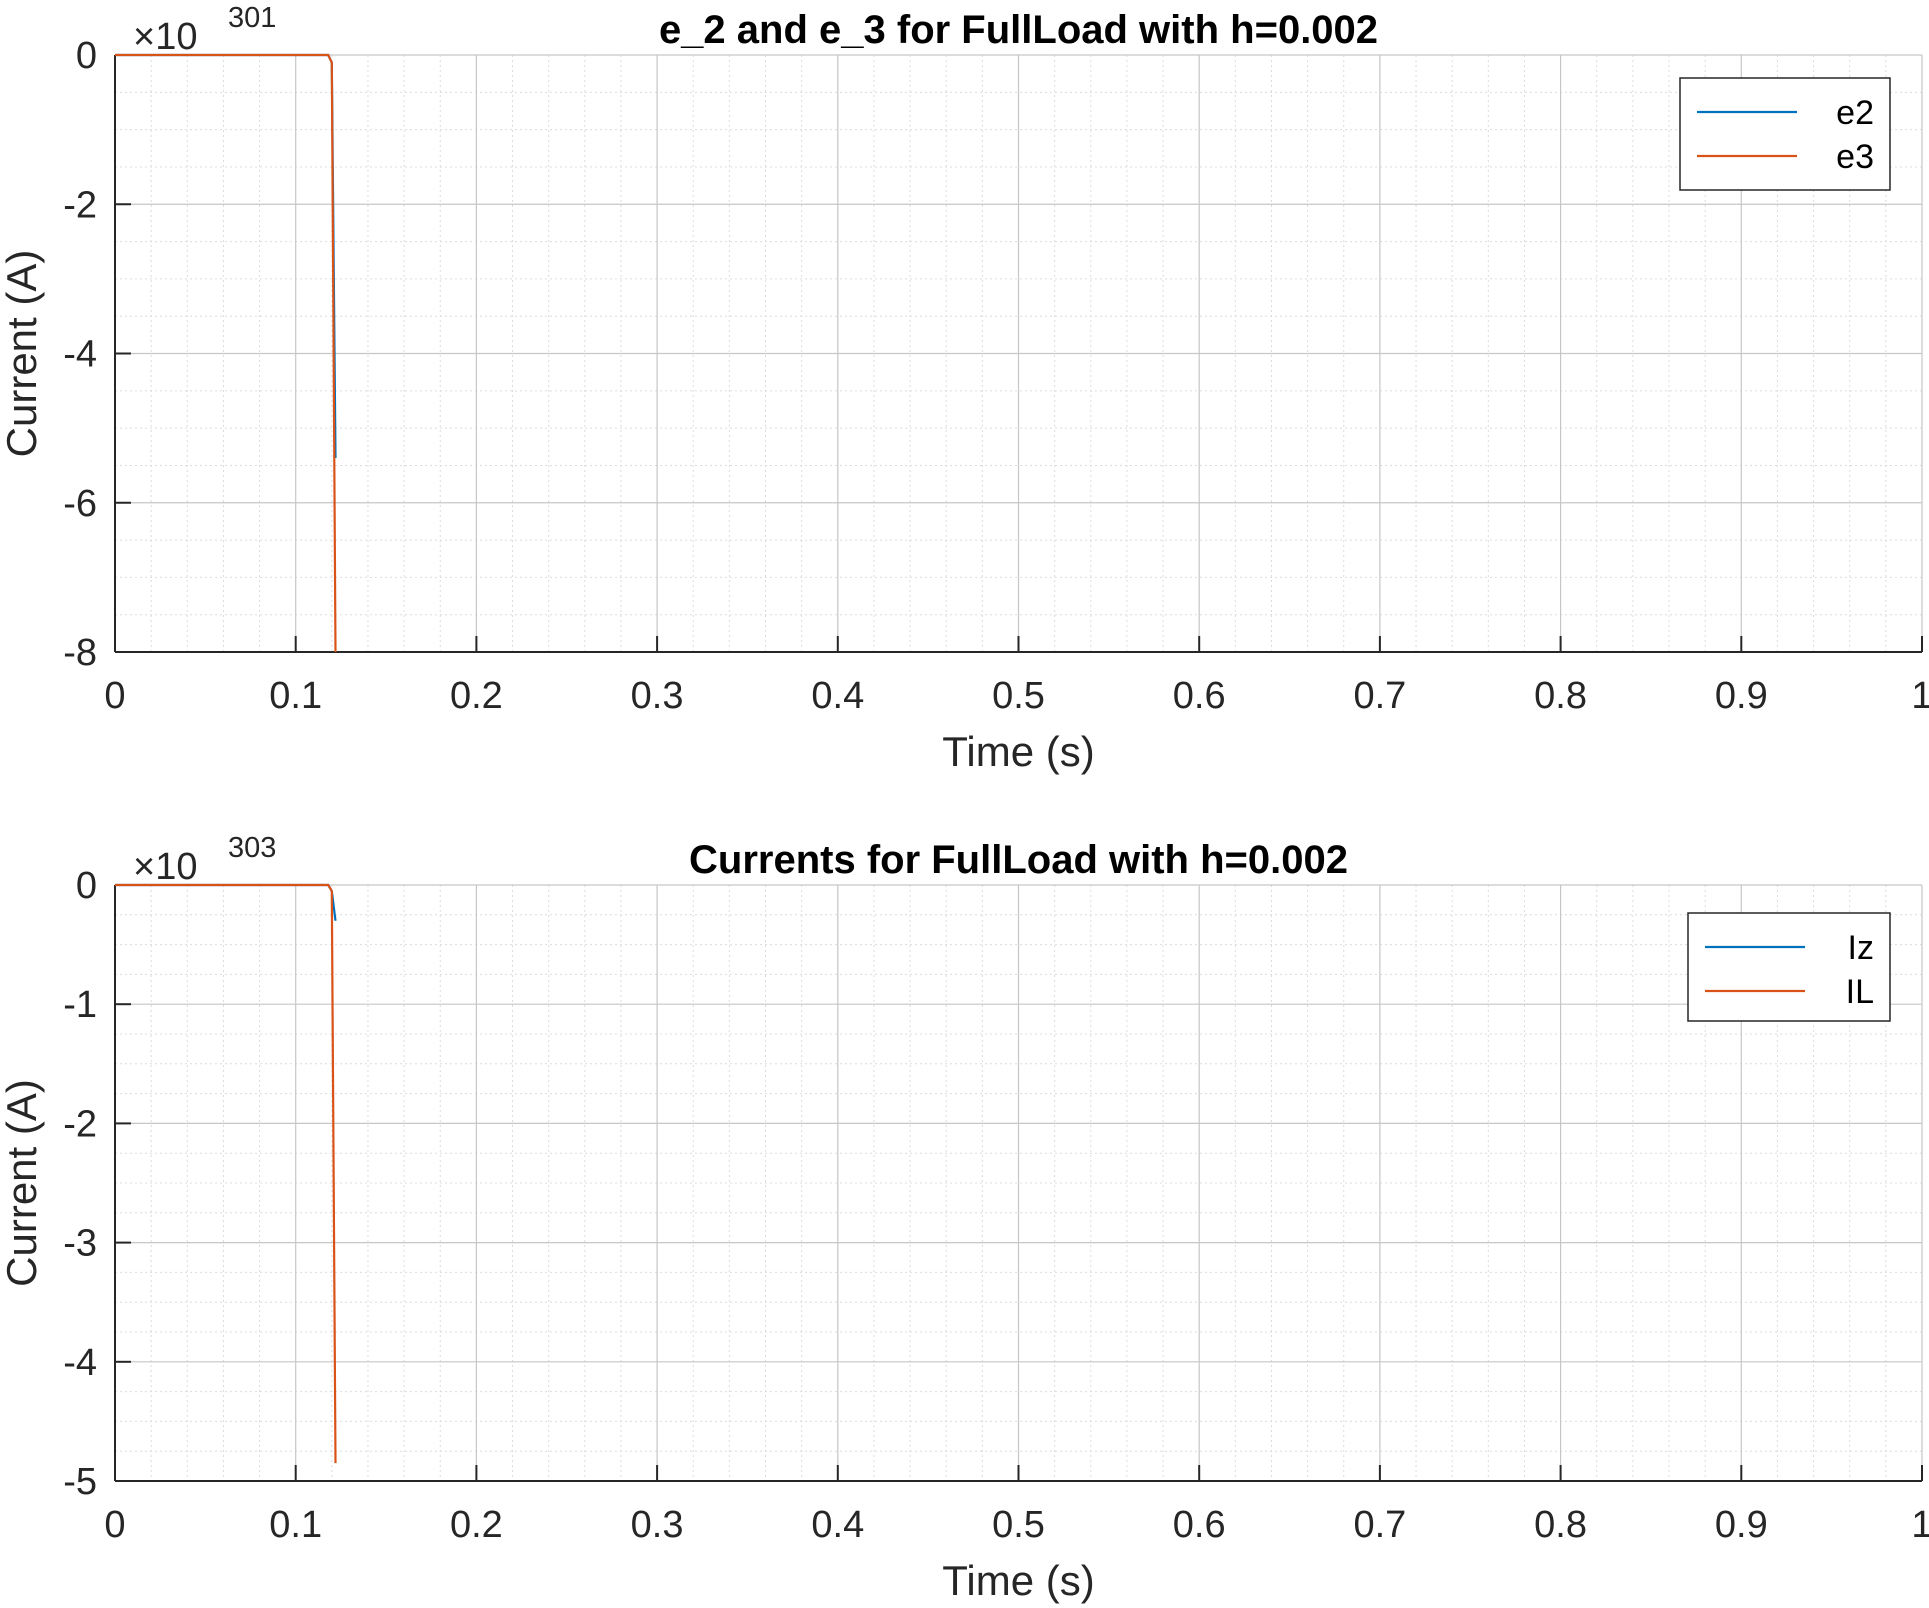 This screenshot has width=1929, height=1608. I want to click on series-line-IL, so click(226, 1173).